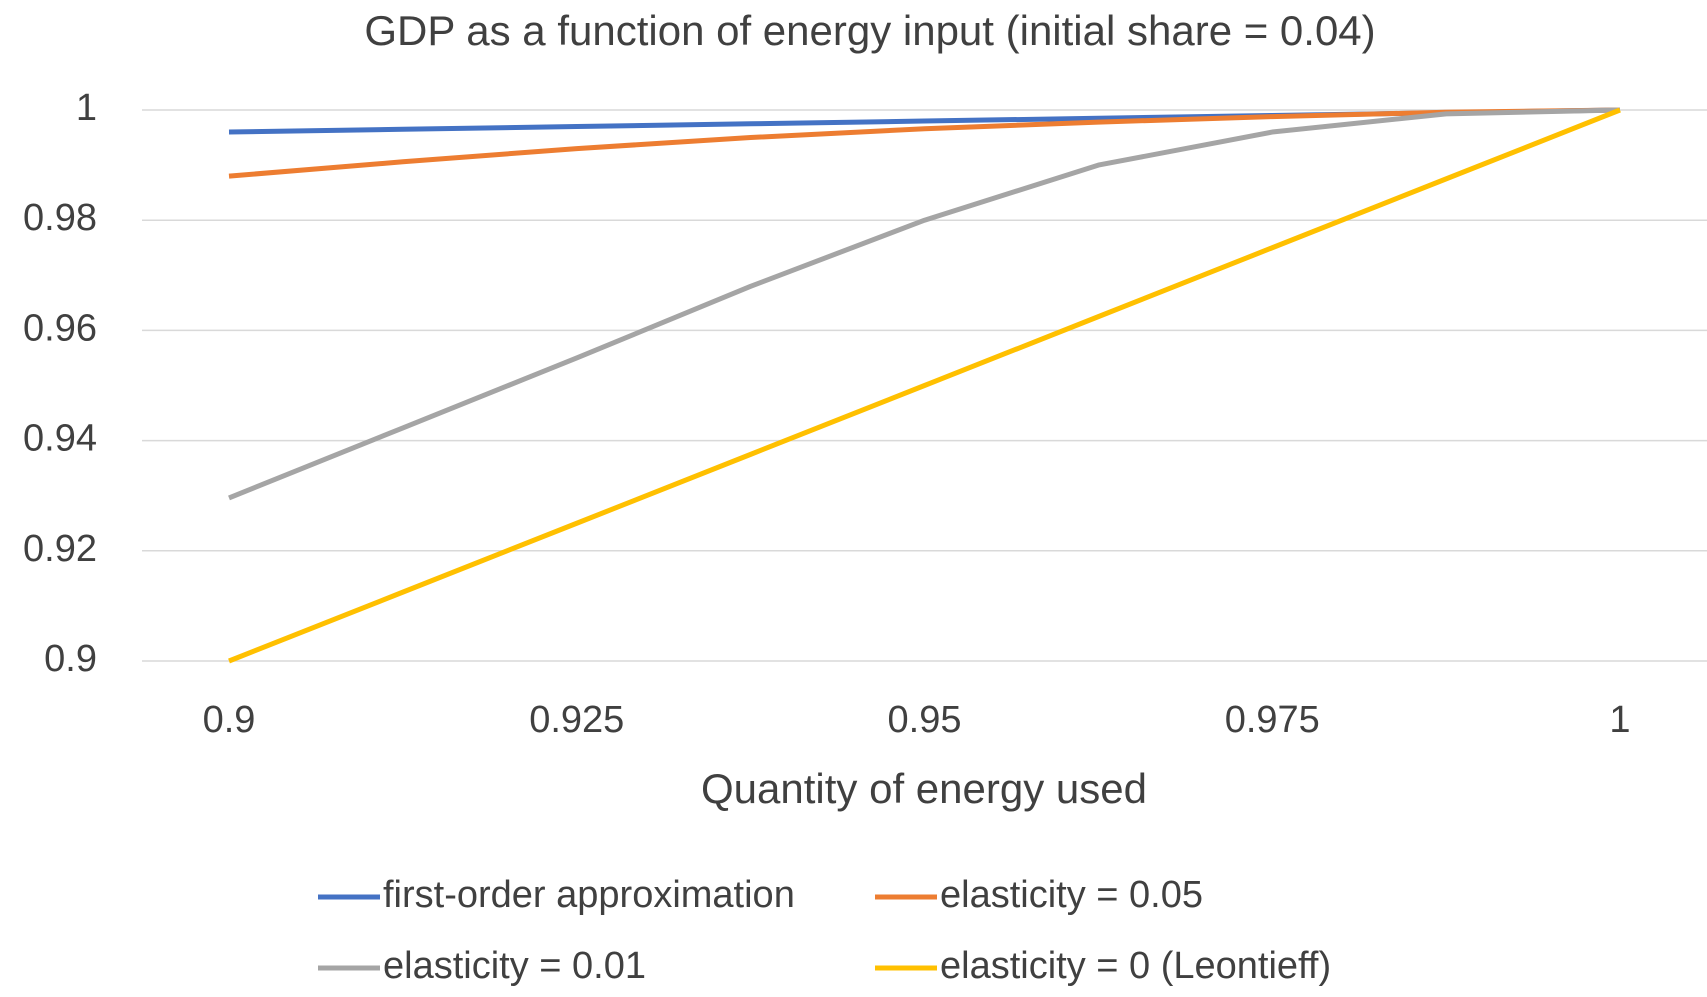 Image resolution: width=1707 pixels, height=997 pixels. I want to click on x-tick-label: 0.925, so click(576, 720).